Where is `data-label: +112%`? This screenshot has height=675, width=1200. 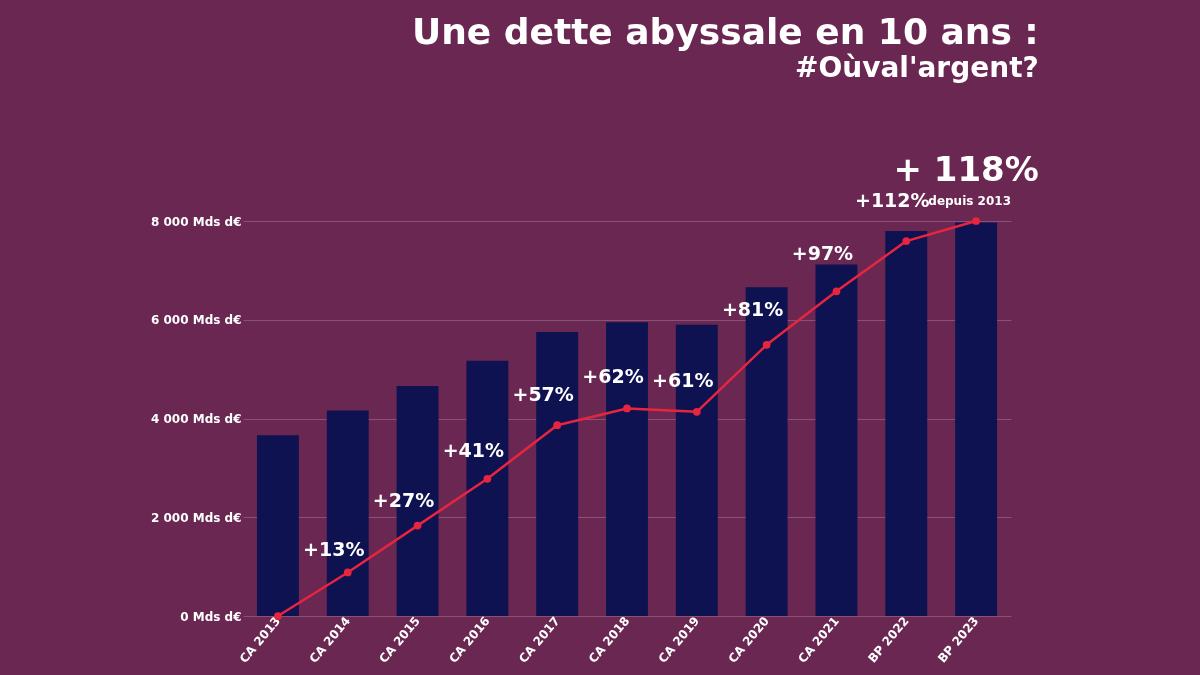 data-label: +112% is located at coordinates (892, 200).